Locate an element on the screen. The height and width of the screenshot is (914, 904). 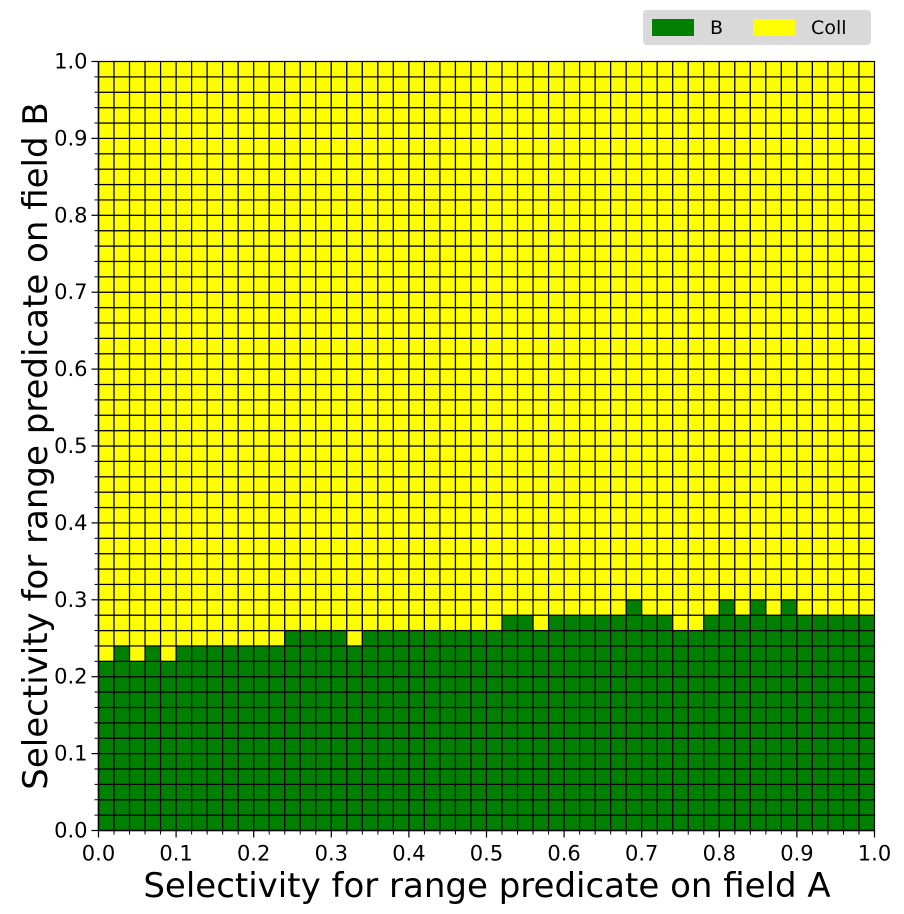
x-tick-label: 0.3 is located at coordinates (331, 854).